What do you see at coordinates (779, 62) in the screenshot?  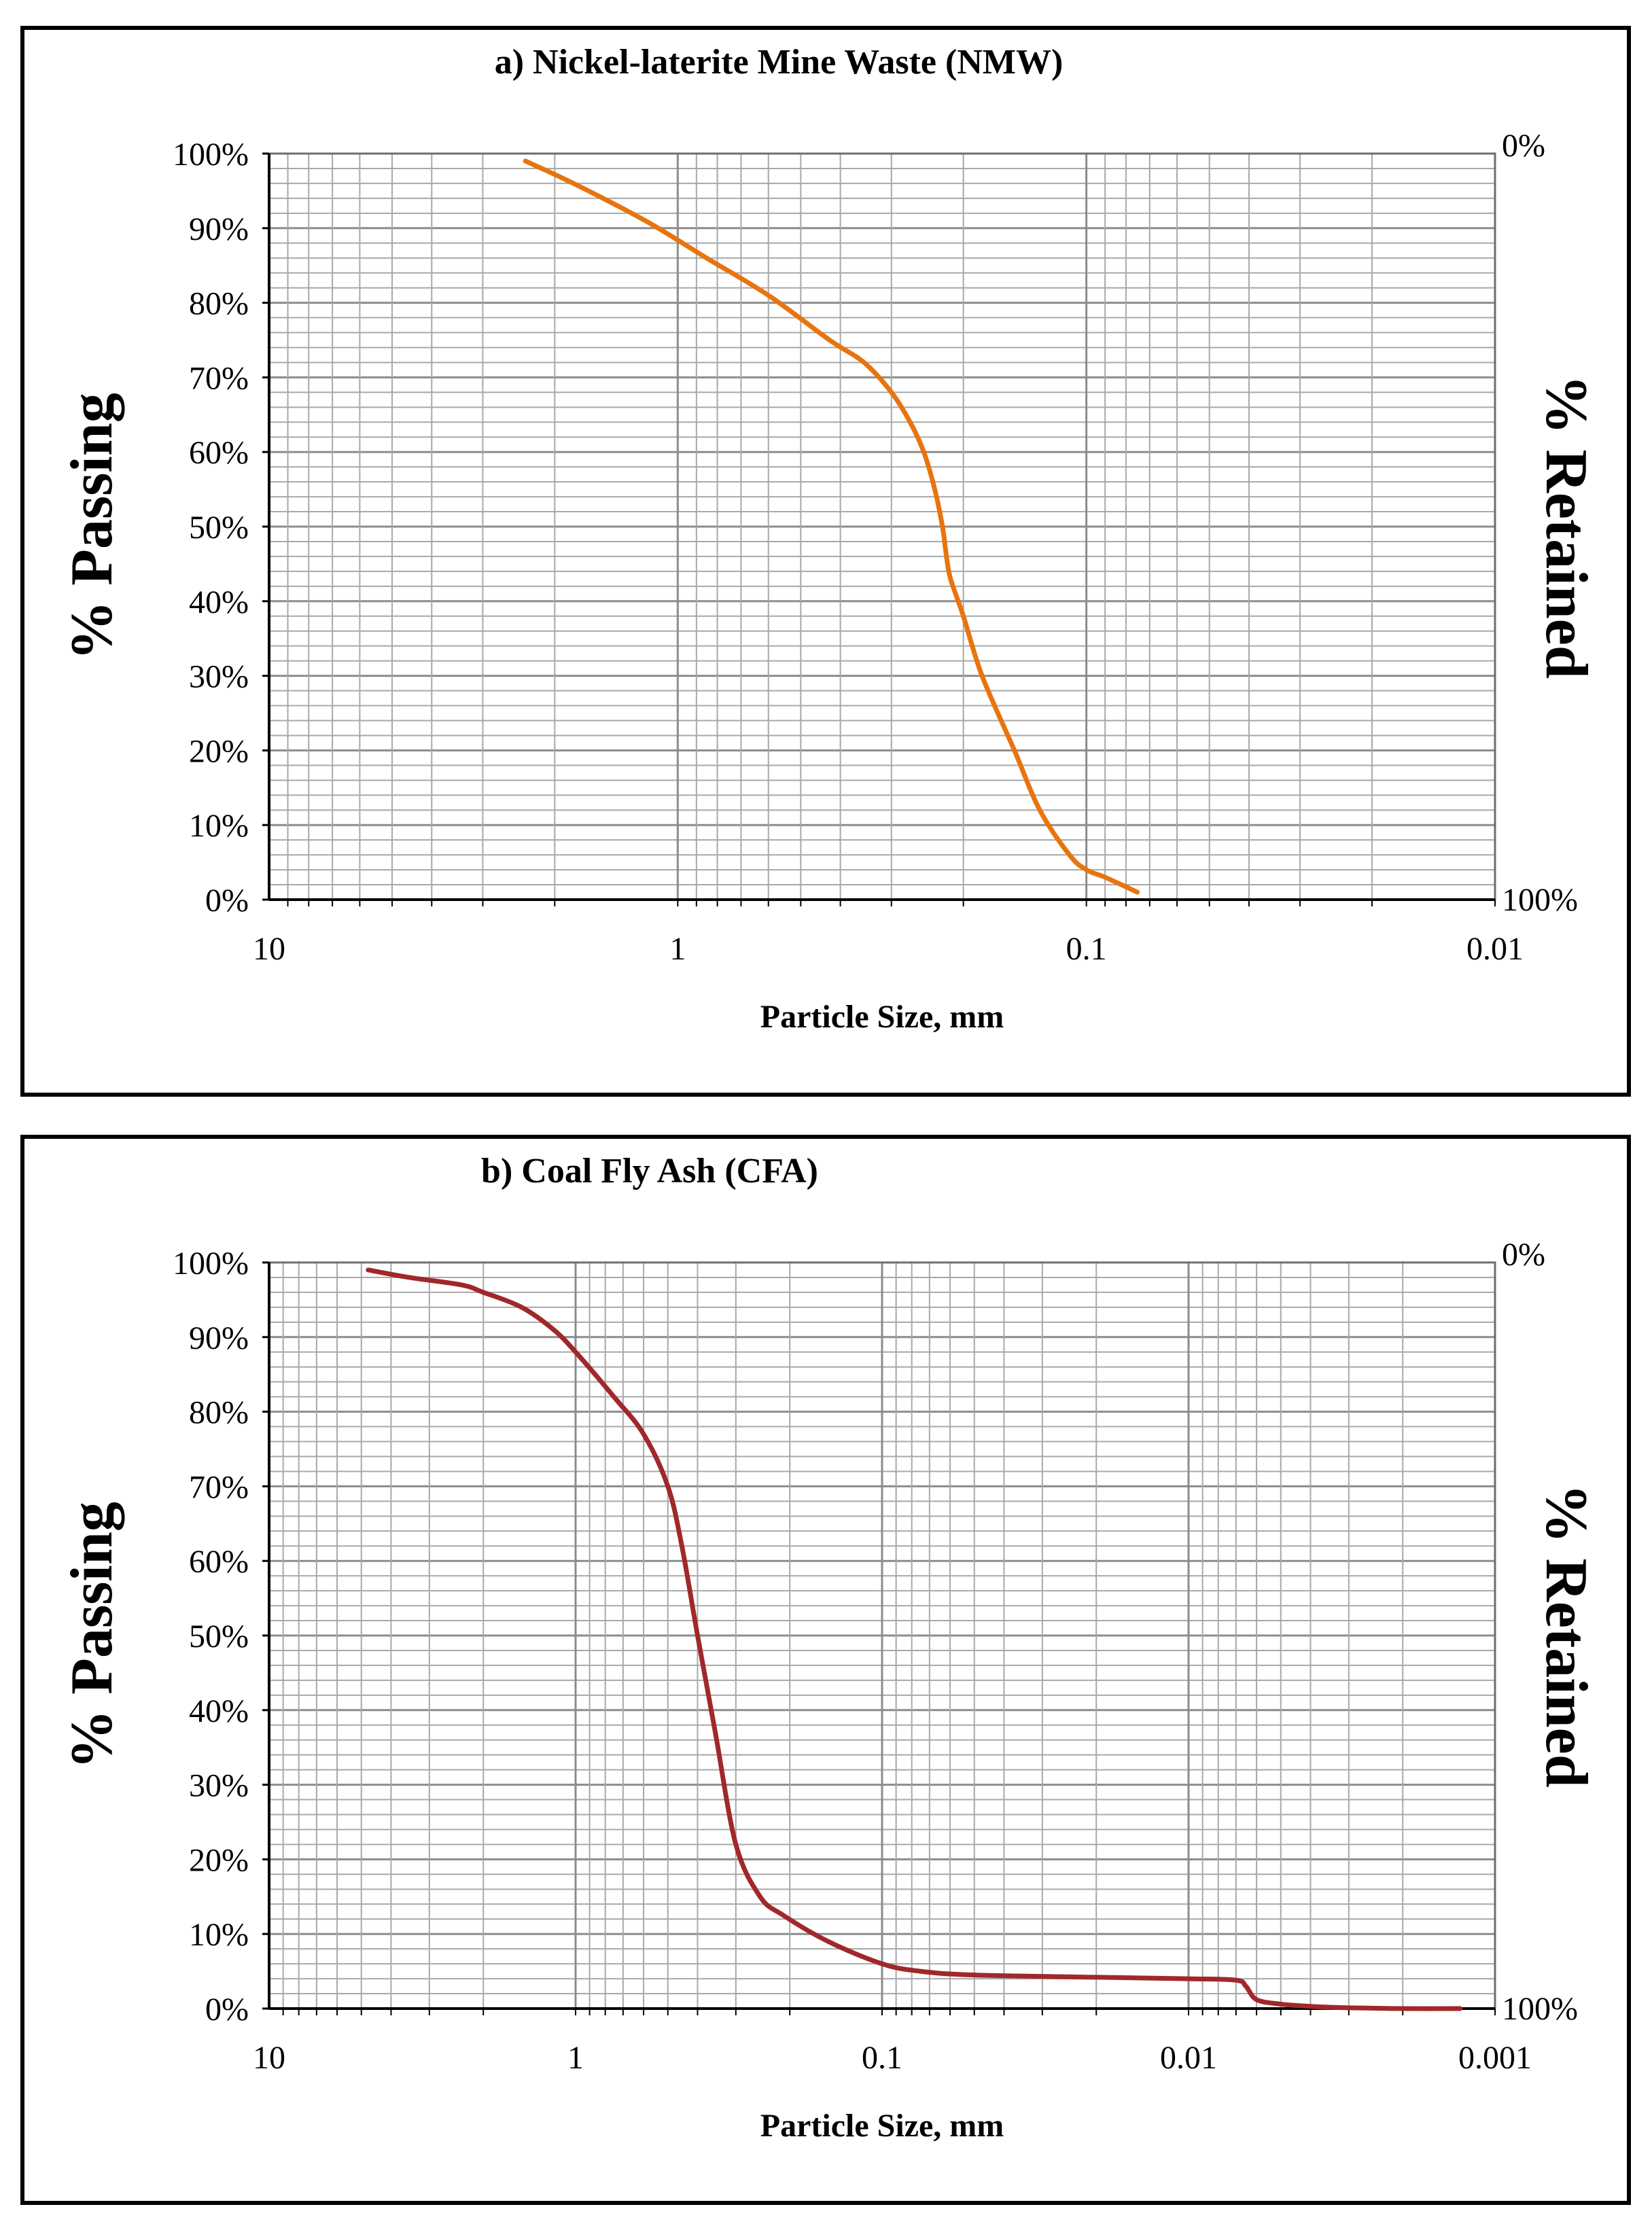 I see `chart-title: a) Nickel-laterite Mine Waste (NMW)` at bounding box center [779, 62].